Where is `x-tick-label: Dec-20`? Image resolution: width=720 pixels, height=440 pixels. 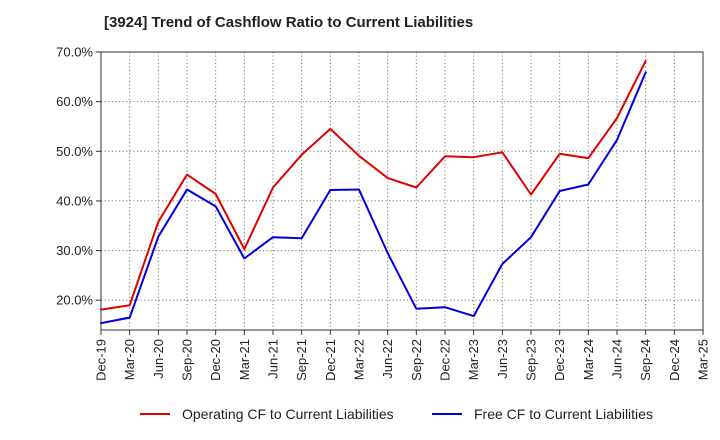 x-tick-label: Dec-20 is located at coordinates (215, 360).